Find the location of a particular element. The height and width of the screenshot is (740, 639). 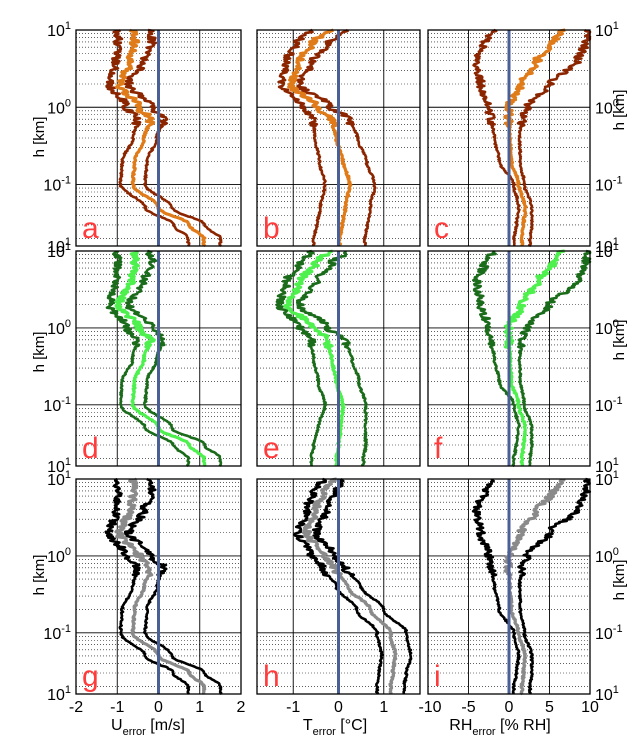

ylabel-left-row3: h [km] is located at coordinates (39, 575).